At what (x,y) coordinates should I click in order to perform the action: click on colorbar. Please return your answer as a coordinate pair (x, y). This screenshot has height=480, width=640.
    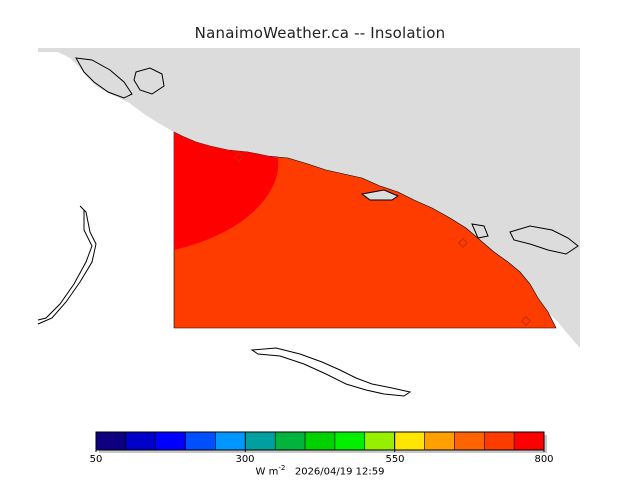
    Looking at the image, I should click on (321, 442).